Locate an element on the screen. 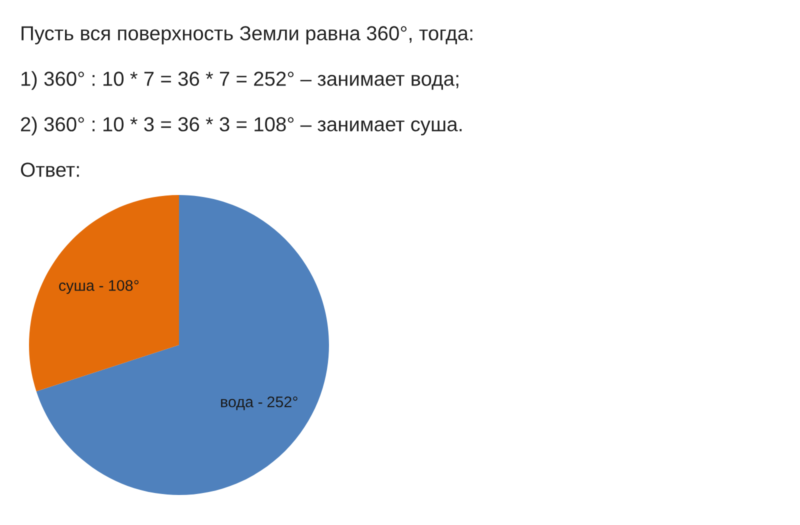  data-label: 252° is located at coordinates (282, 402).